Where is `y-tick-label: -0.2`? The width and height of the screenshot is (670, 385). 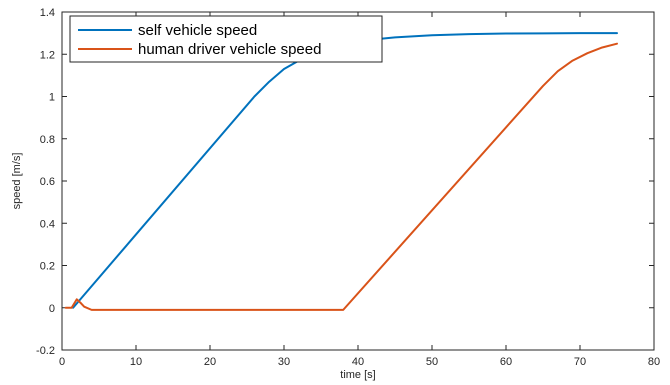
y-tick-label: -0.2 is located at coordinates (45, 351).